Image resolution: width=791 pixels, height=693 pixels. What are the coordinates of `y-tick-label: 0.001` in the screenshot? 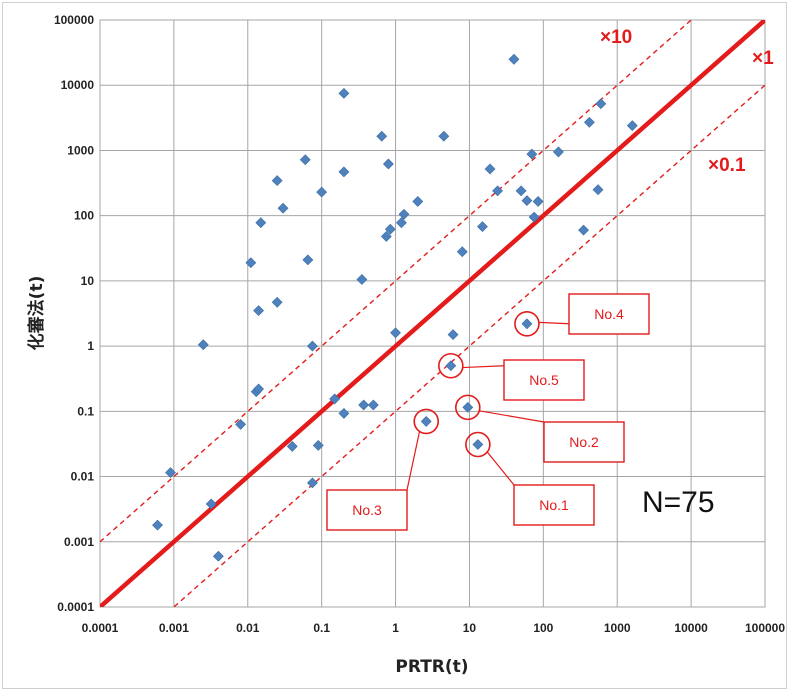 It's located at (79, 542).